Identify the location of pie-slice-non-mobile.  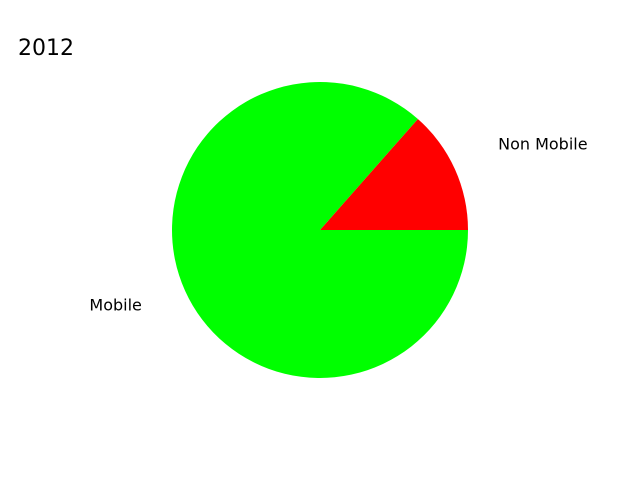
(394, 174).